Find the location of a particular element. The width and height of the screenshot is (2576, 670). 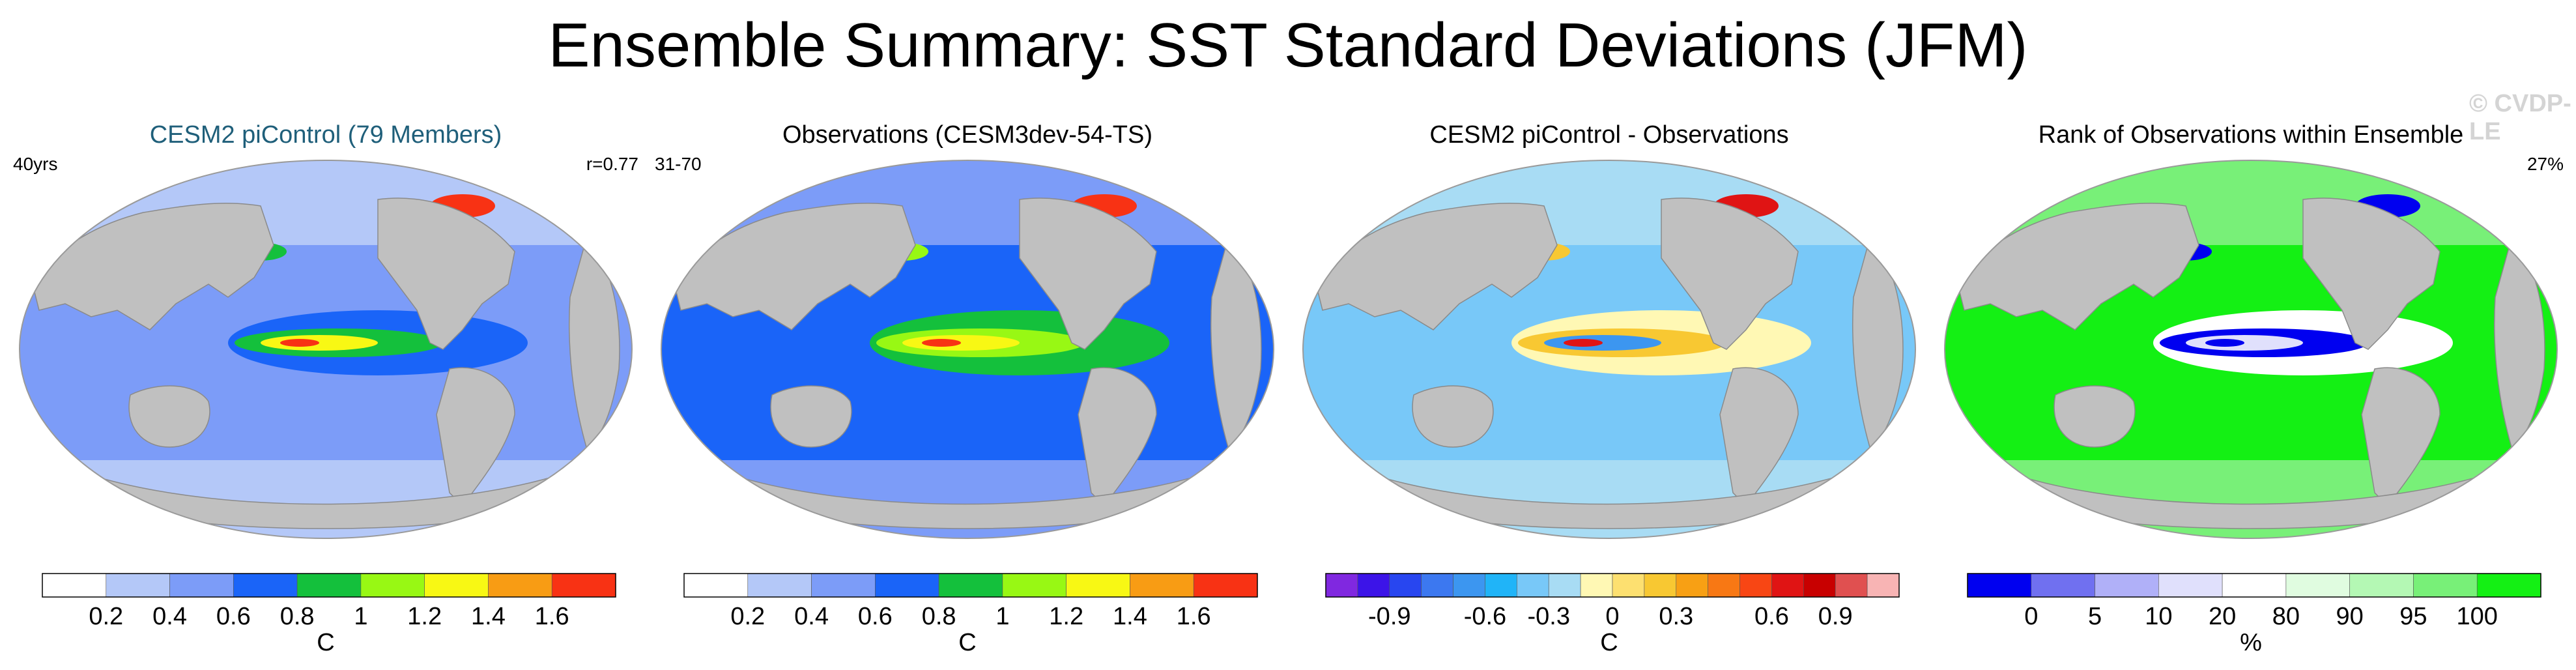

colorbar-tick-label: 90 is located at coordinates (2350, 616).